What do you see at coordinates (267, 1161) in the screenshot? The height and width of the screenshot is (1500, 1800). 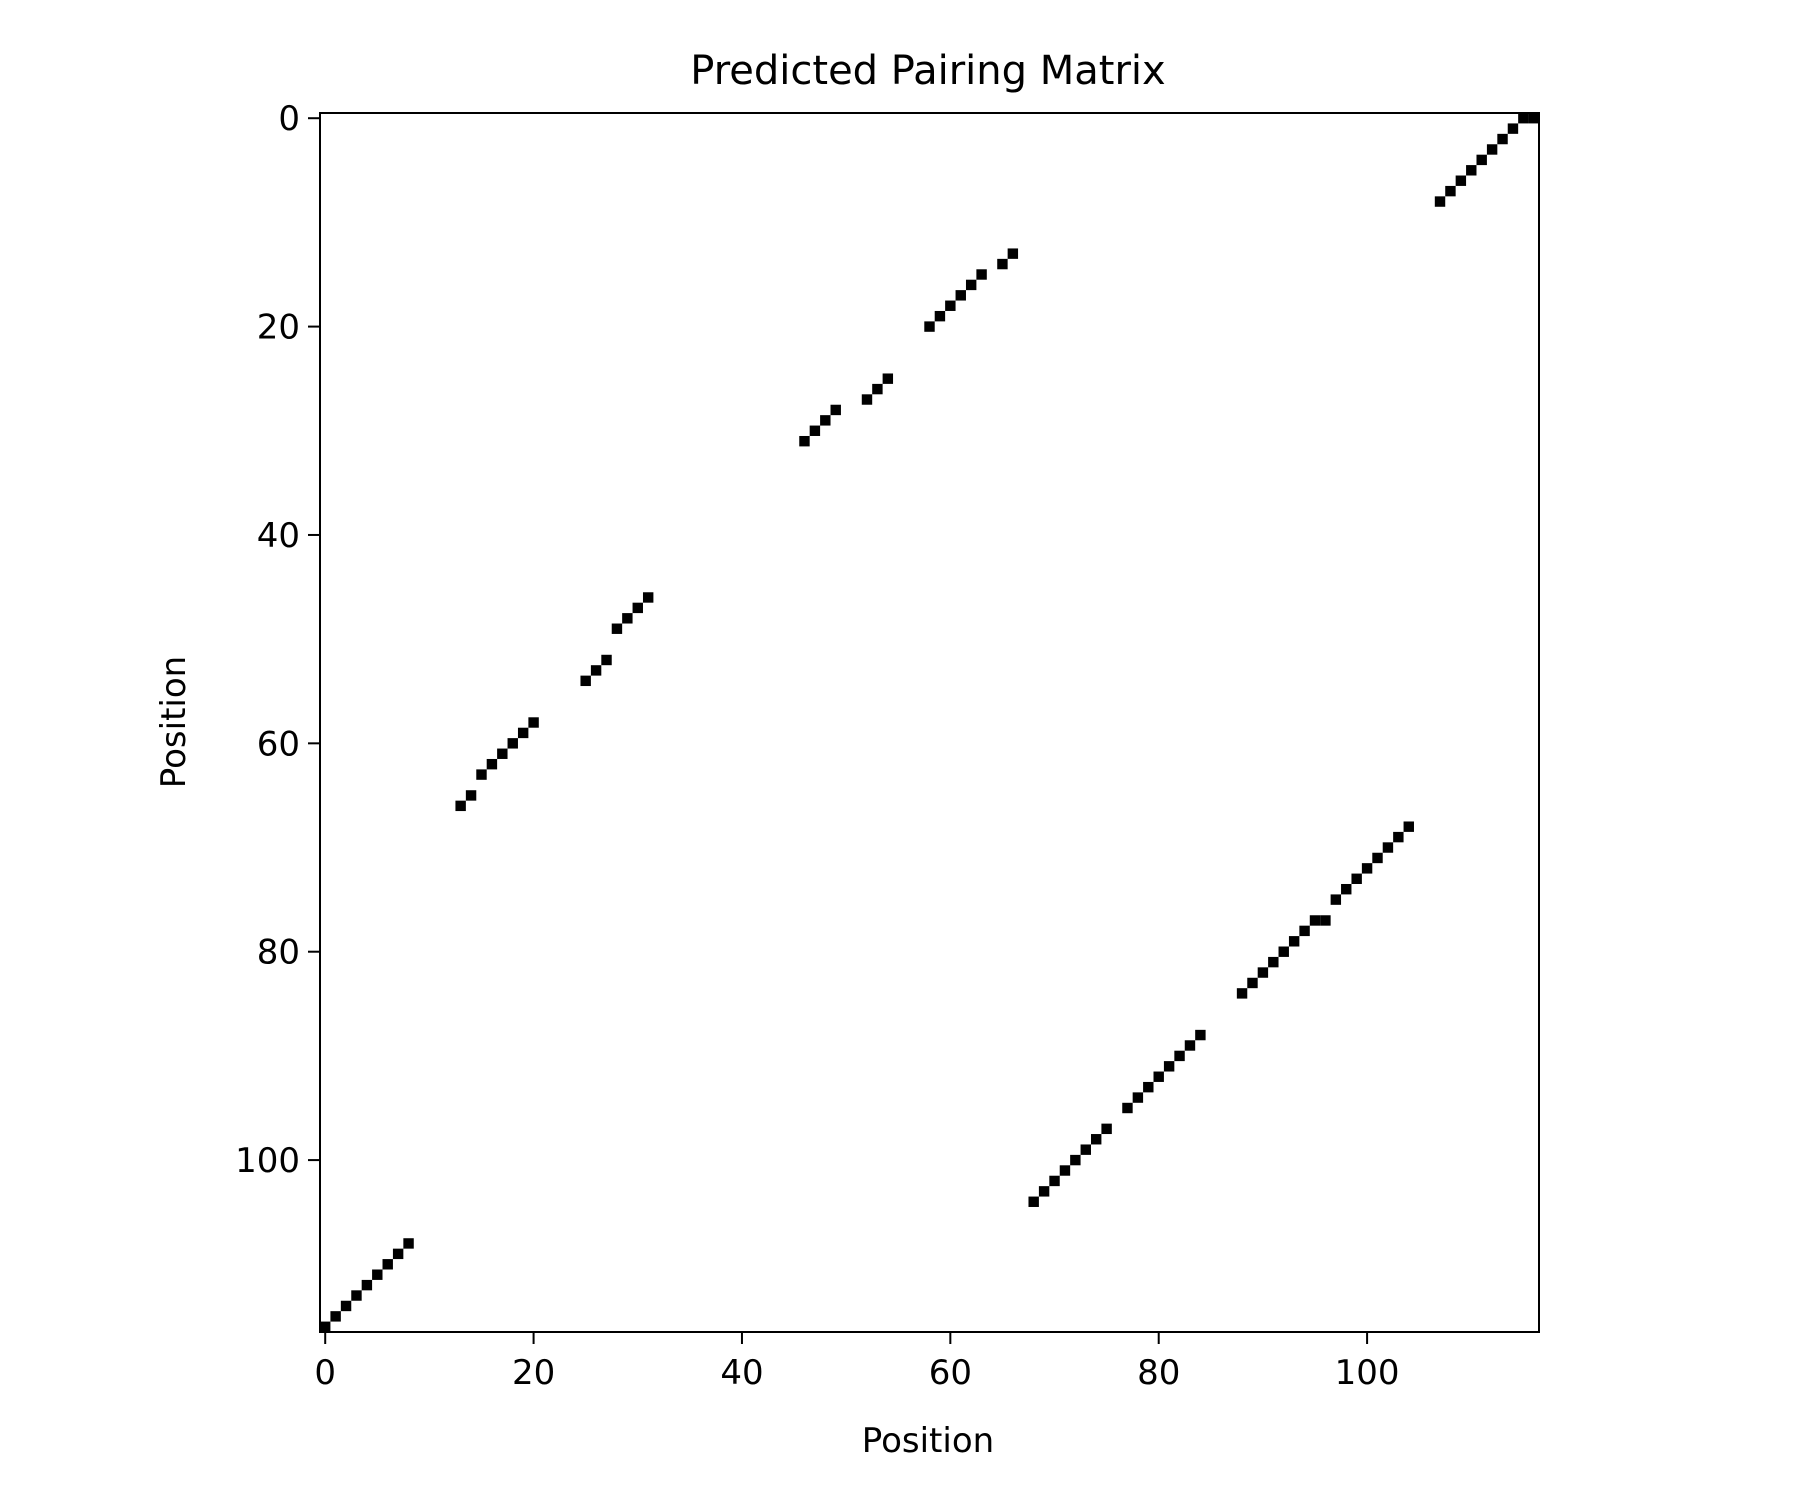 I see `y-tick-label: 100` at bounding box center [267, 1161].